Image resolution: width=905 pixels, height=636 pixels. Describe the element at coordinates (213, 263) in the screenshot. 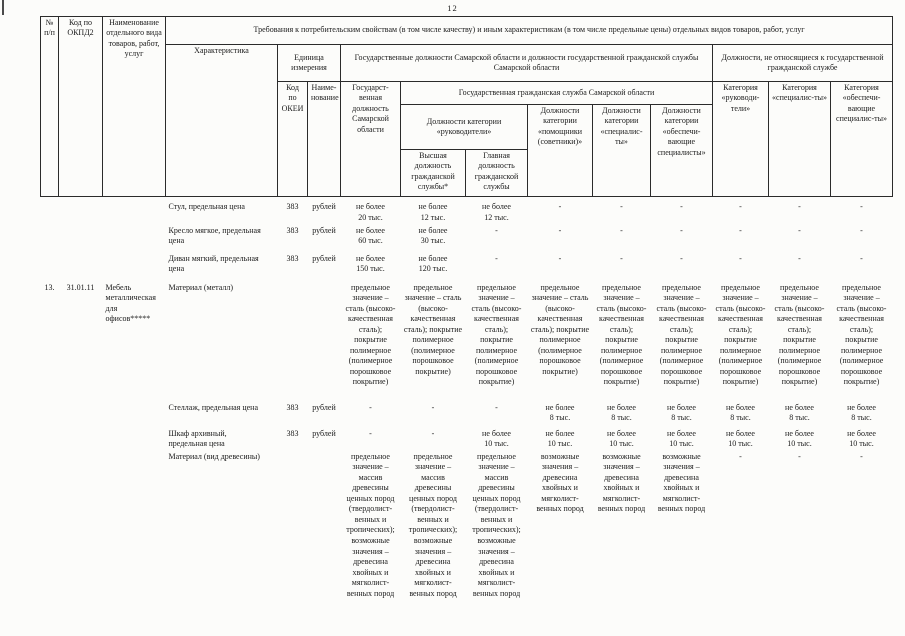

I see `cell-characteristic: Диван мягкий, предельная цена` at that location.